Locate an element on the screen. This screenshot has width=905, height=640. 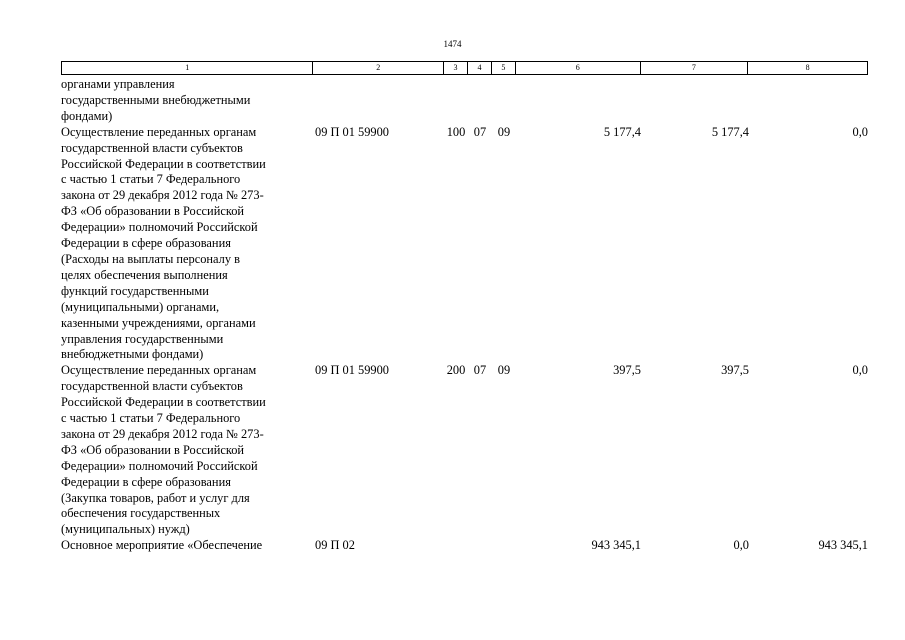
row-col3: 100 is located at coordinates (456, 131).